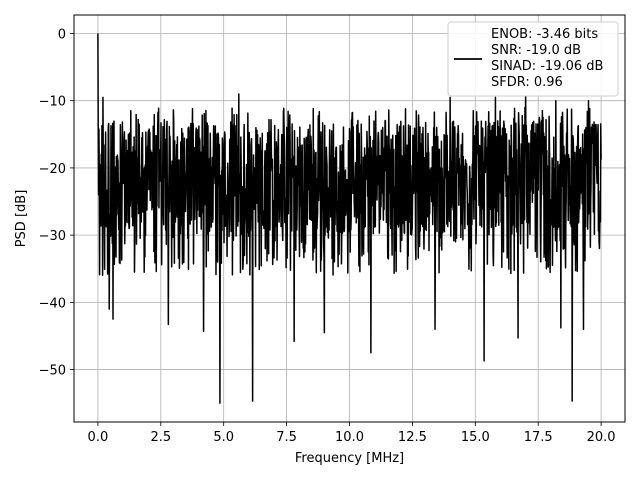 This screenshot has height=480, width=640. What do you see at coordinates (475, 437) in the screenshot?
I see `x-tick-label: 15.0` at bounding box center [475, 437].